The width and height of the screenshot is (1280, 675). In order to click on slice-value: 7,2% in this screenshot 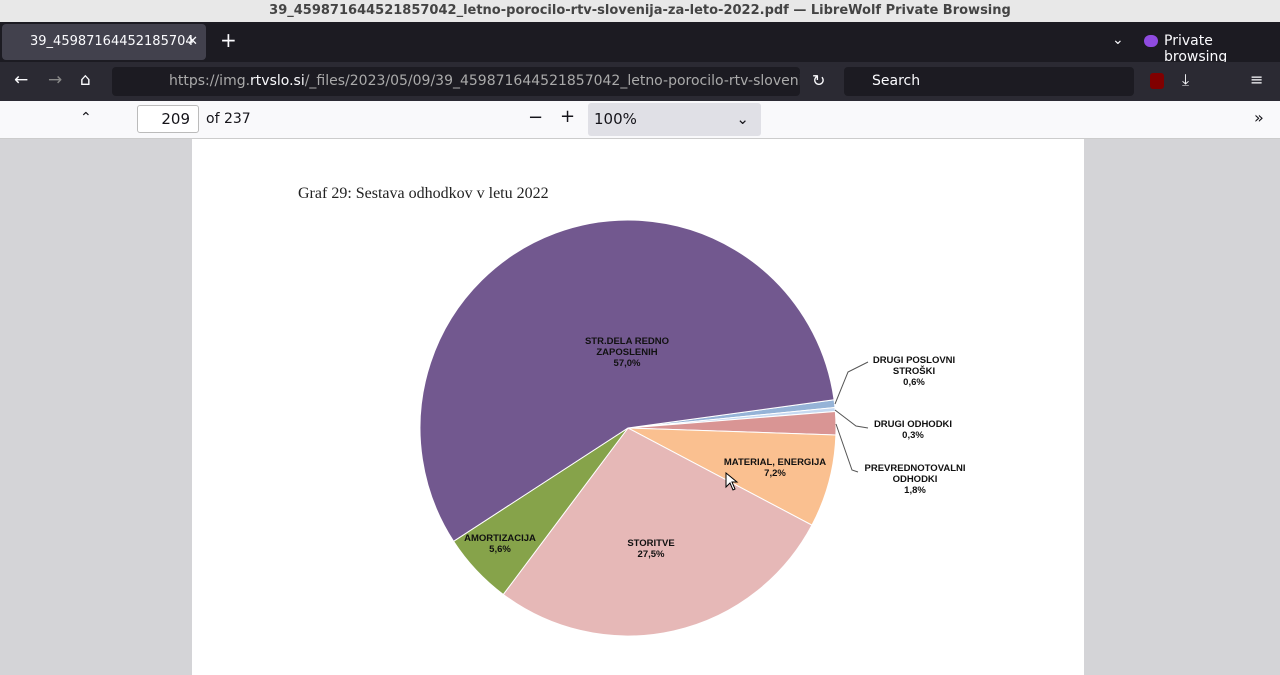, I will do `click(775, 473)`.